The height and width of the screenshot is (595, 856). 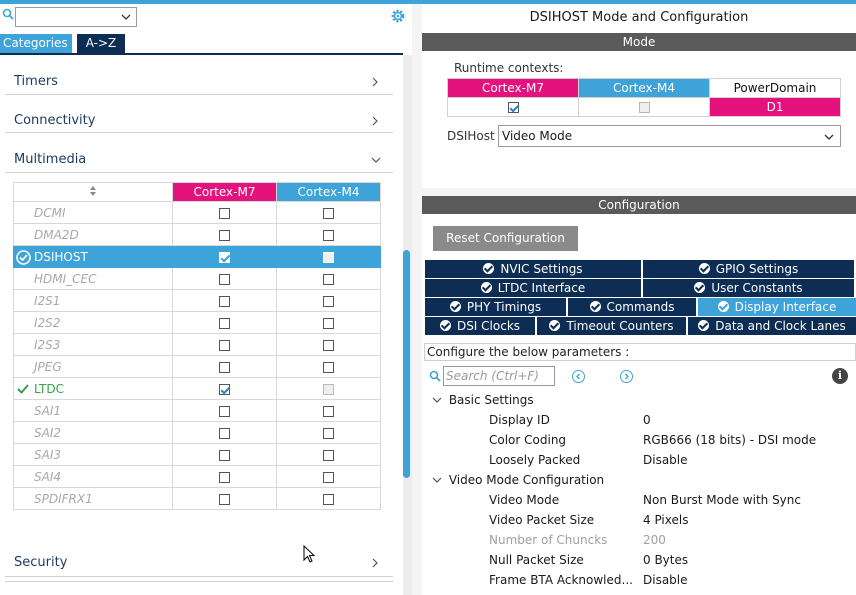 I want to click on runtime-m4-checkbox, so click(x=644, y=107).